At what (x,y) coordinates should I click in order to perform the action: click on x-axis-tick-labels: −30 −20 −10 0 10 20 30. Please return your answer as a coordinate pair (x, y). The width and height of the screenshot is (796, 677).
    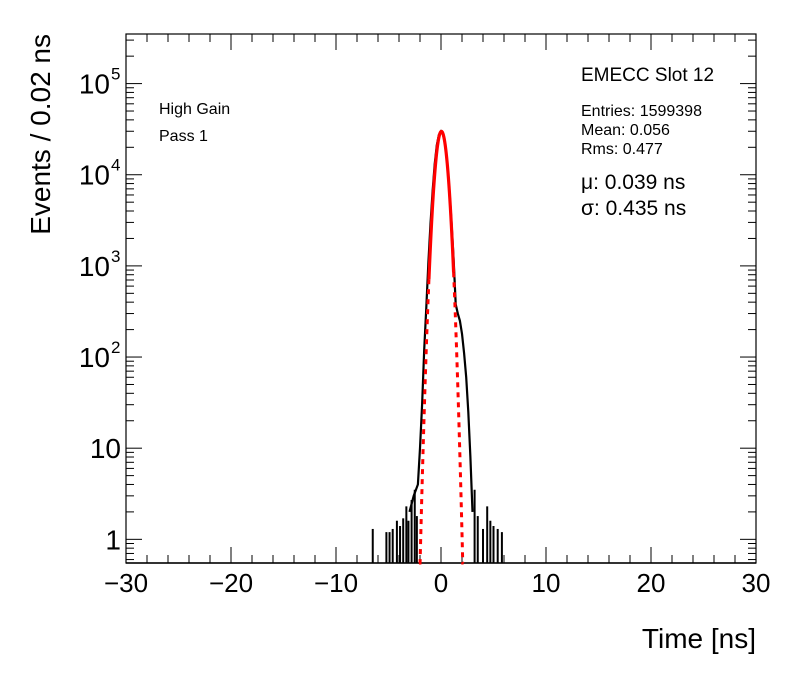
    Looking at the image, I should click on (437, 583).